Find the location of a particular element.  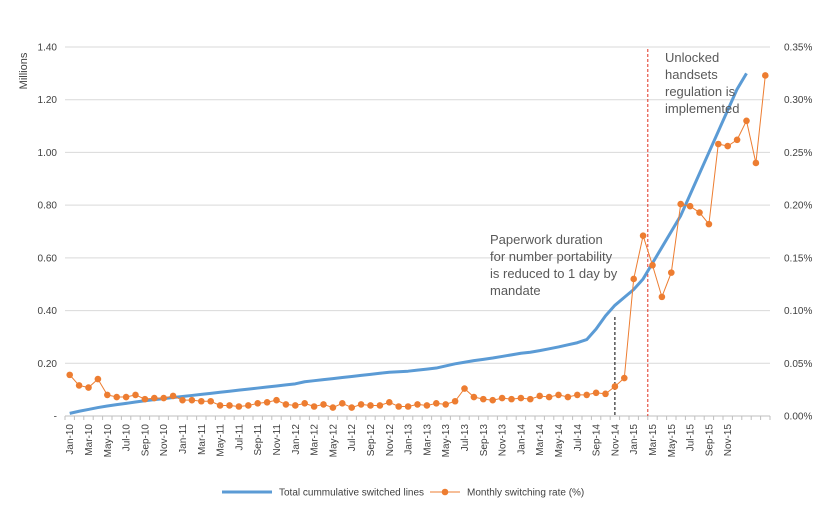

y2-tick-label: 0.05% is located at coordinates (798, 364).